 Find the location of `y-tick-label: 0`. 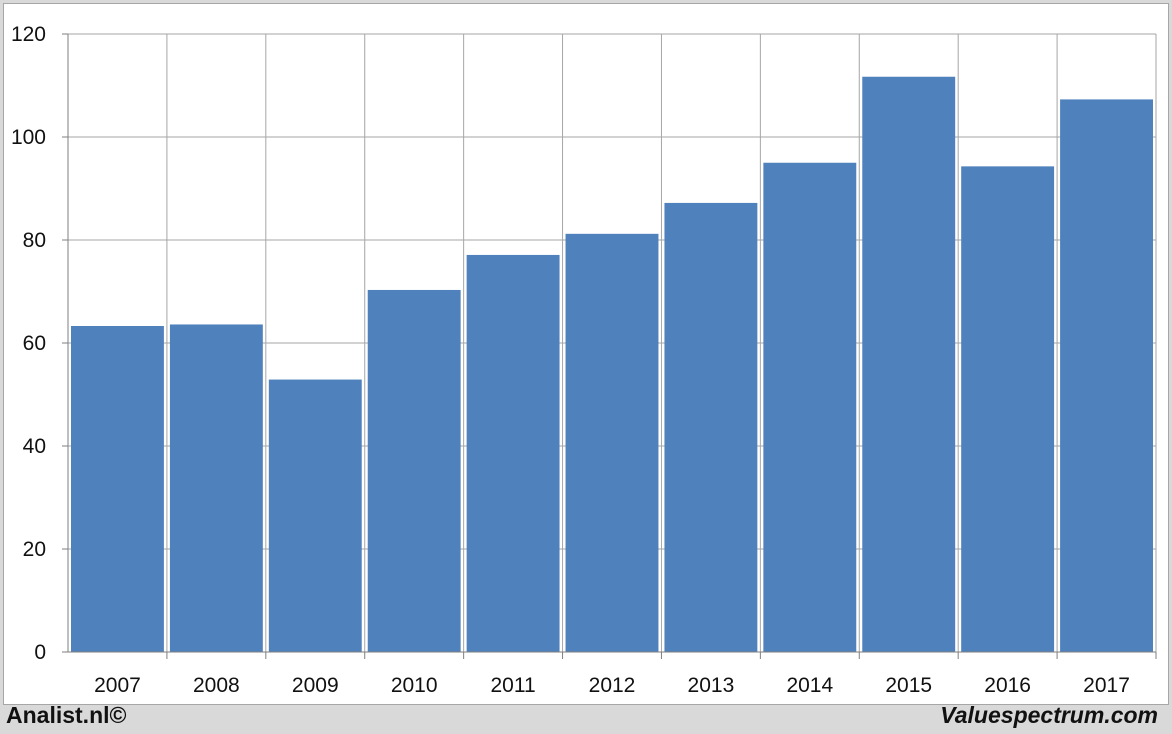

y-tick-label: 0 is located at coordinates (40, 652).